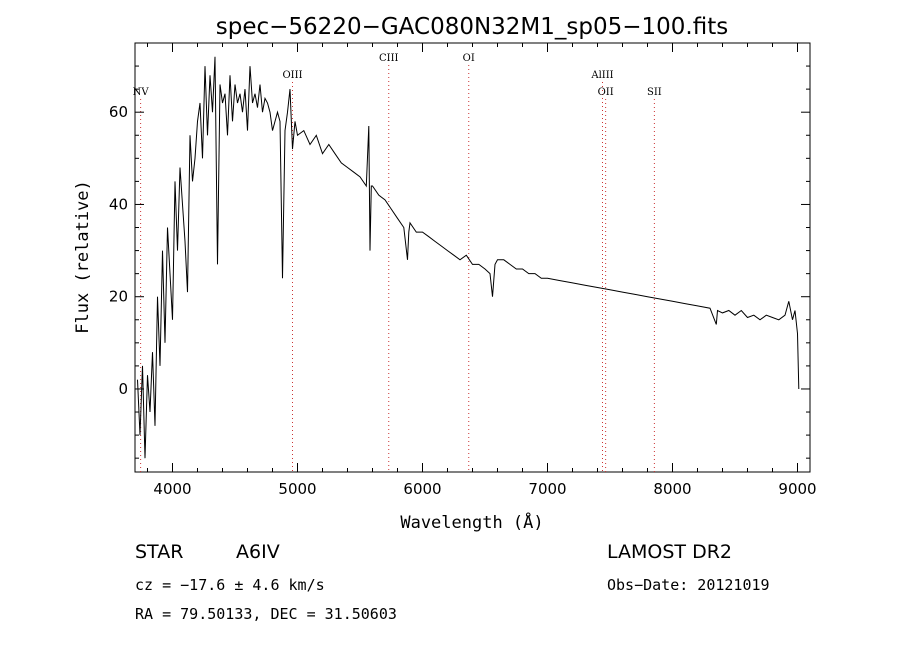 Image resolution: width=900 pixels, height=650 pixels. I want to click on object-subclass: A6IV, so click(258, 552).